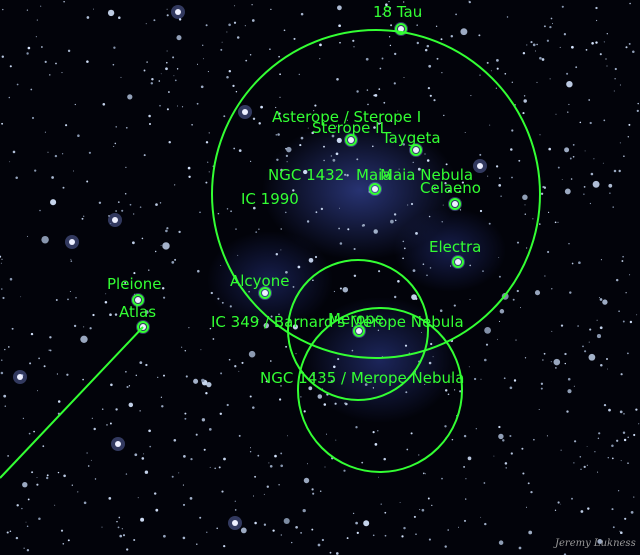 The height and width of the screenshot is (555, 640). Describe the element at coordinates (118, 444) in the screenshot. I see `bright-star` at that location.